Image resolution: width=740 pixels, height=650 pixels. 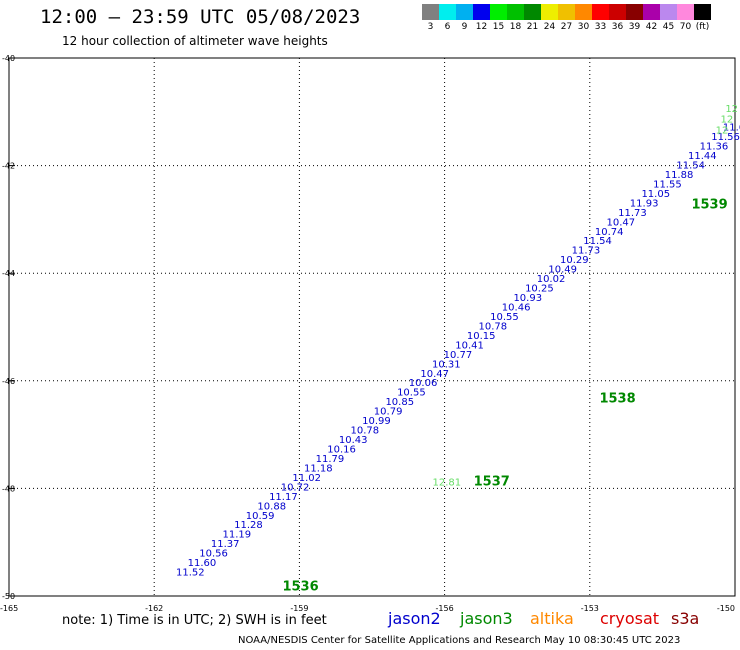 What do you see at coordinates (464, 27) in the screenshot?
I see `legend-label: 9` at bounding box center [464, 27].